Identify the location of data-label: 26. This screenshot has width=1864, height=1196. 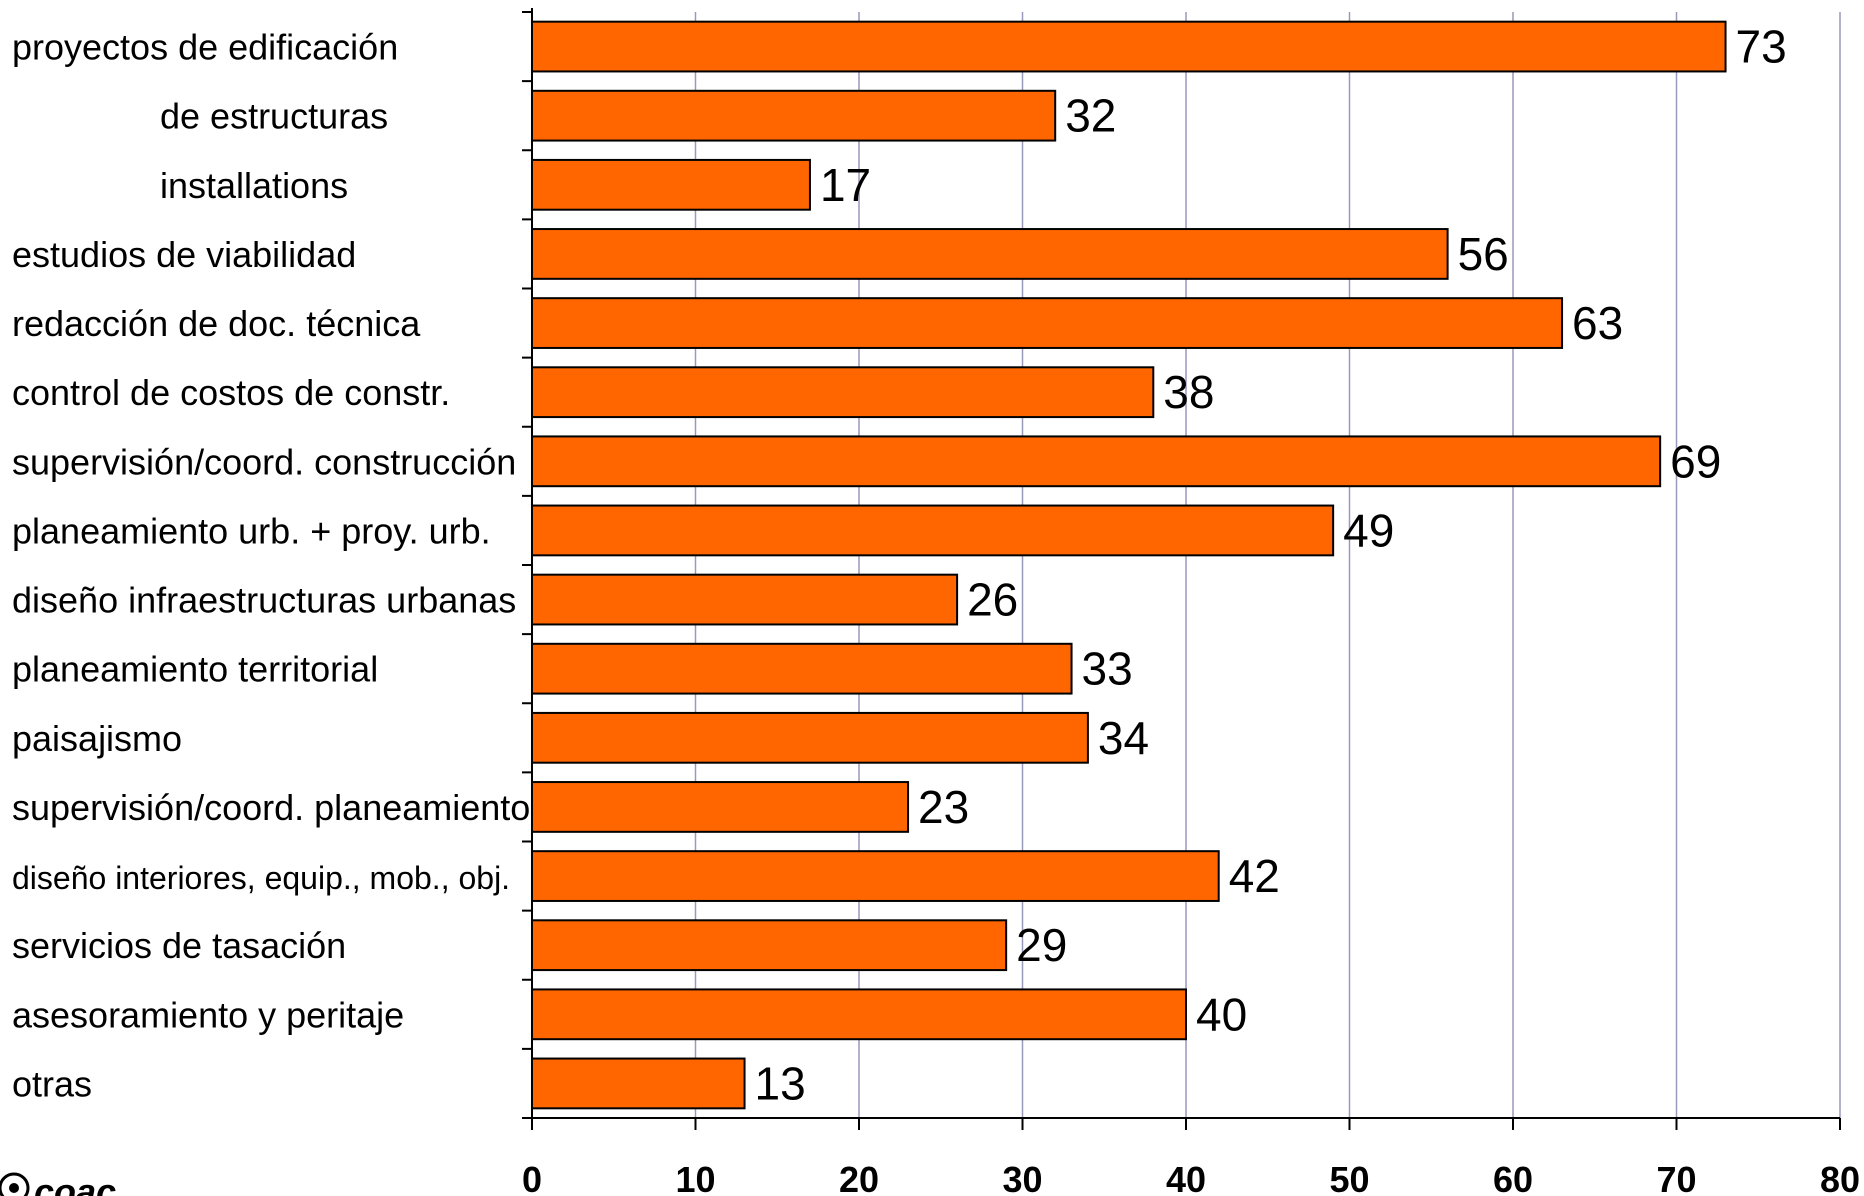
(992, 600).